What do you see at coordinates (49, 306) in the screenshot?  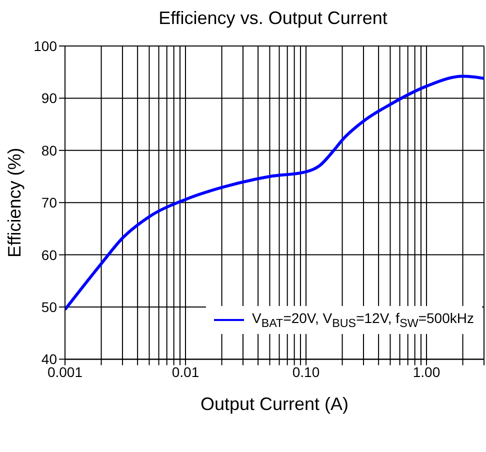 I see `y-tick-label: 50` at bounding box center [49, 306].